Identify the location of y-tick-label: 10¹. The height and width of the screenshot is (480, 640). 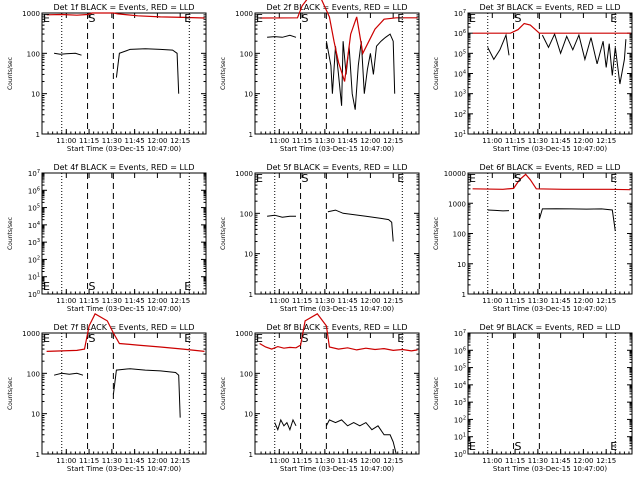
(460, 437).